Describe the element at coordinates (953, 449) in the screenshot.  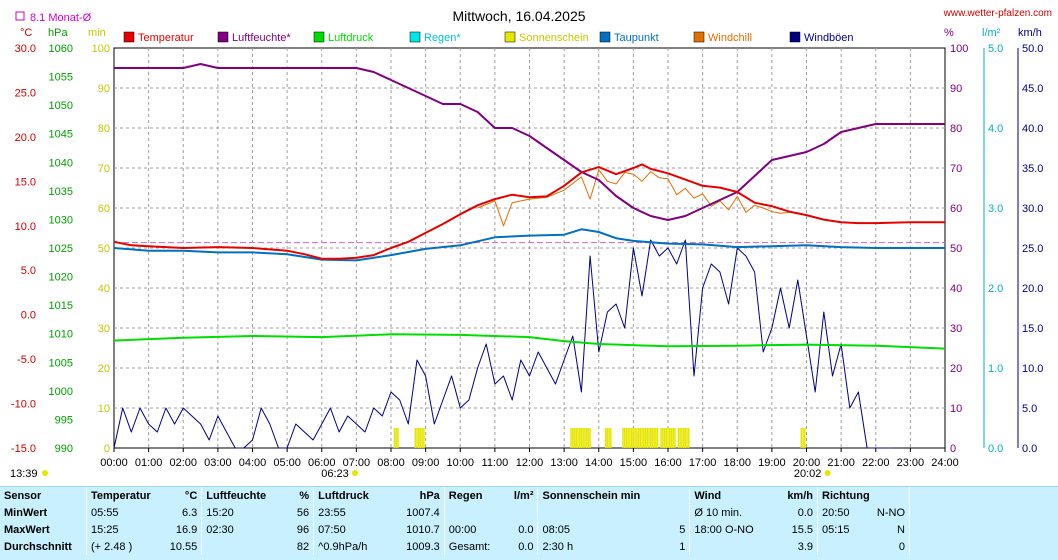
I see `percent-tick-label: 0` at that location.